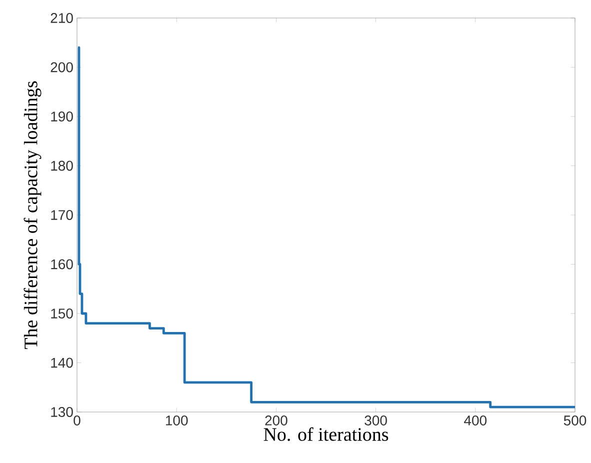 Image resolution: width=591 pixels, height=463 pixels. I want to click on x-tick-label: 0, so click(77, 421).